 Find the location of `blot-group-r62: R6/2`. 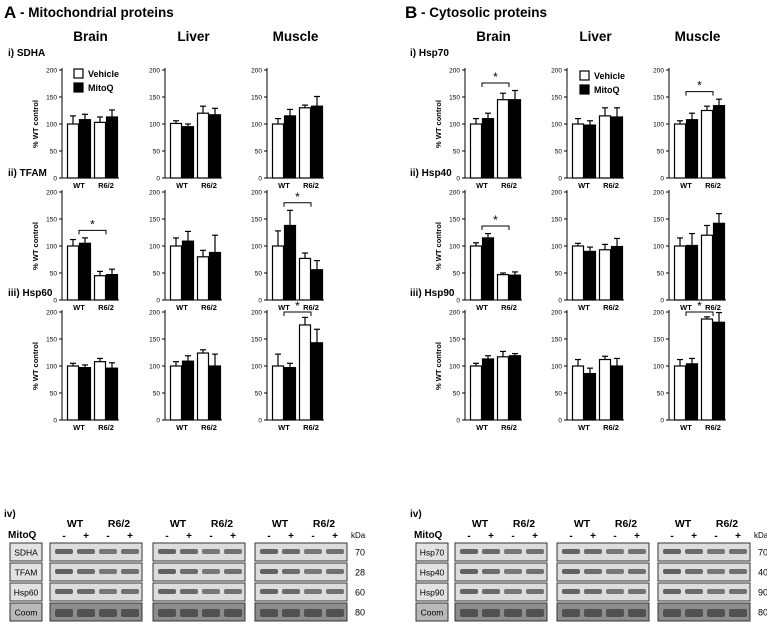

blot-group-r62: R6/2 is located at coordinates (626, 524).